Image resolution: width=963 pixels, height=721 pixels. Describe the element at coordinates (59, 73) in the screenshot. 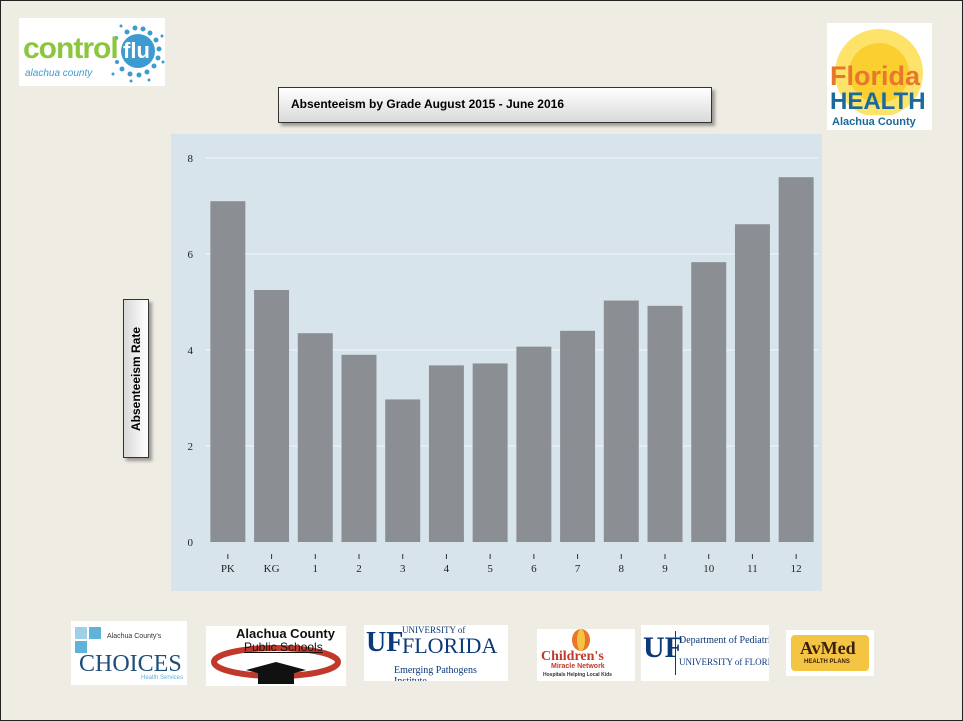

I see `alachua-county-sub: alachua county` at that location.